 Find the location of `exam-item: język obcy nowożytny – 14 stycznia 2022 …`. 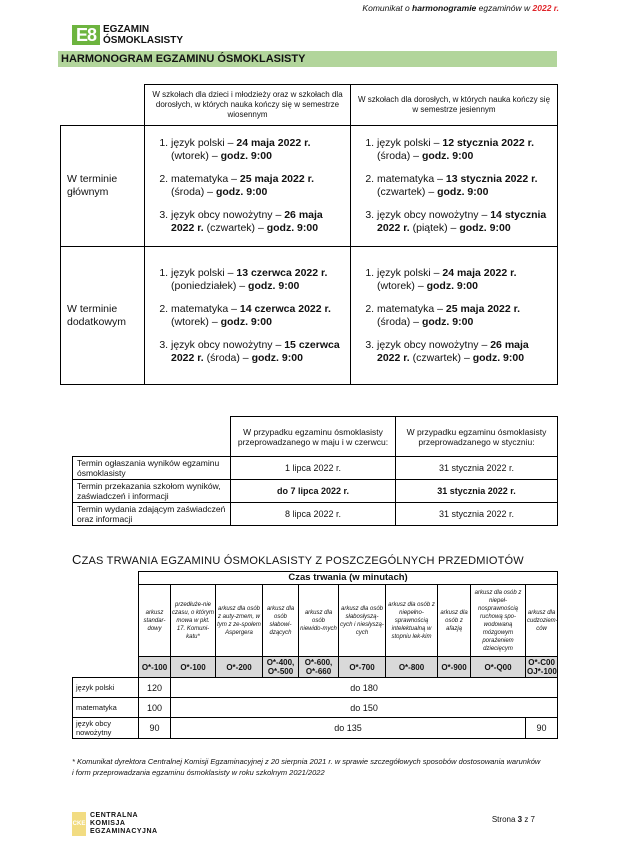

exam-item: język obcy nowożytny – 14 stycznia 2022 … is located at coordinates (465, 222).